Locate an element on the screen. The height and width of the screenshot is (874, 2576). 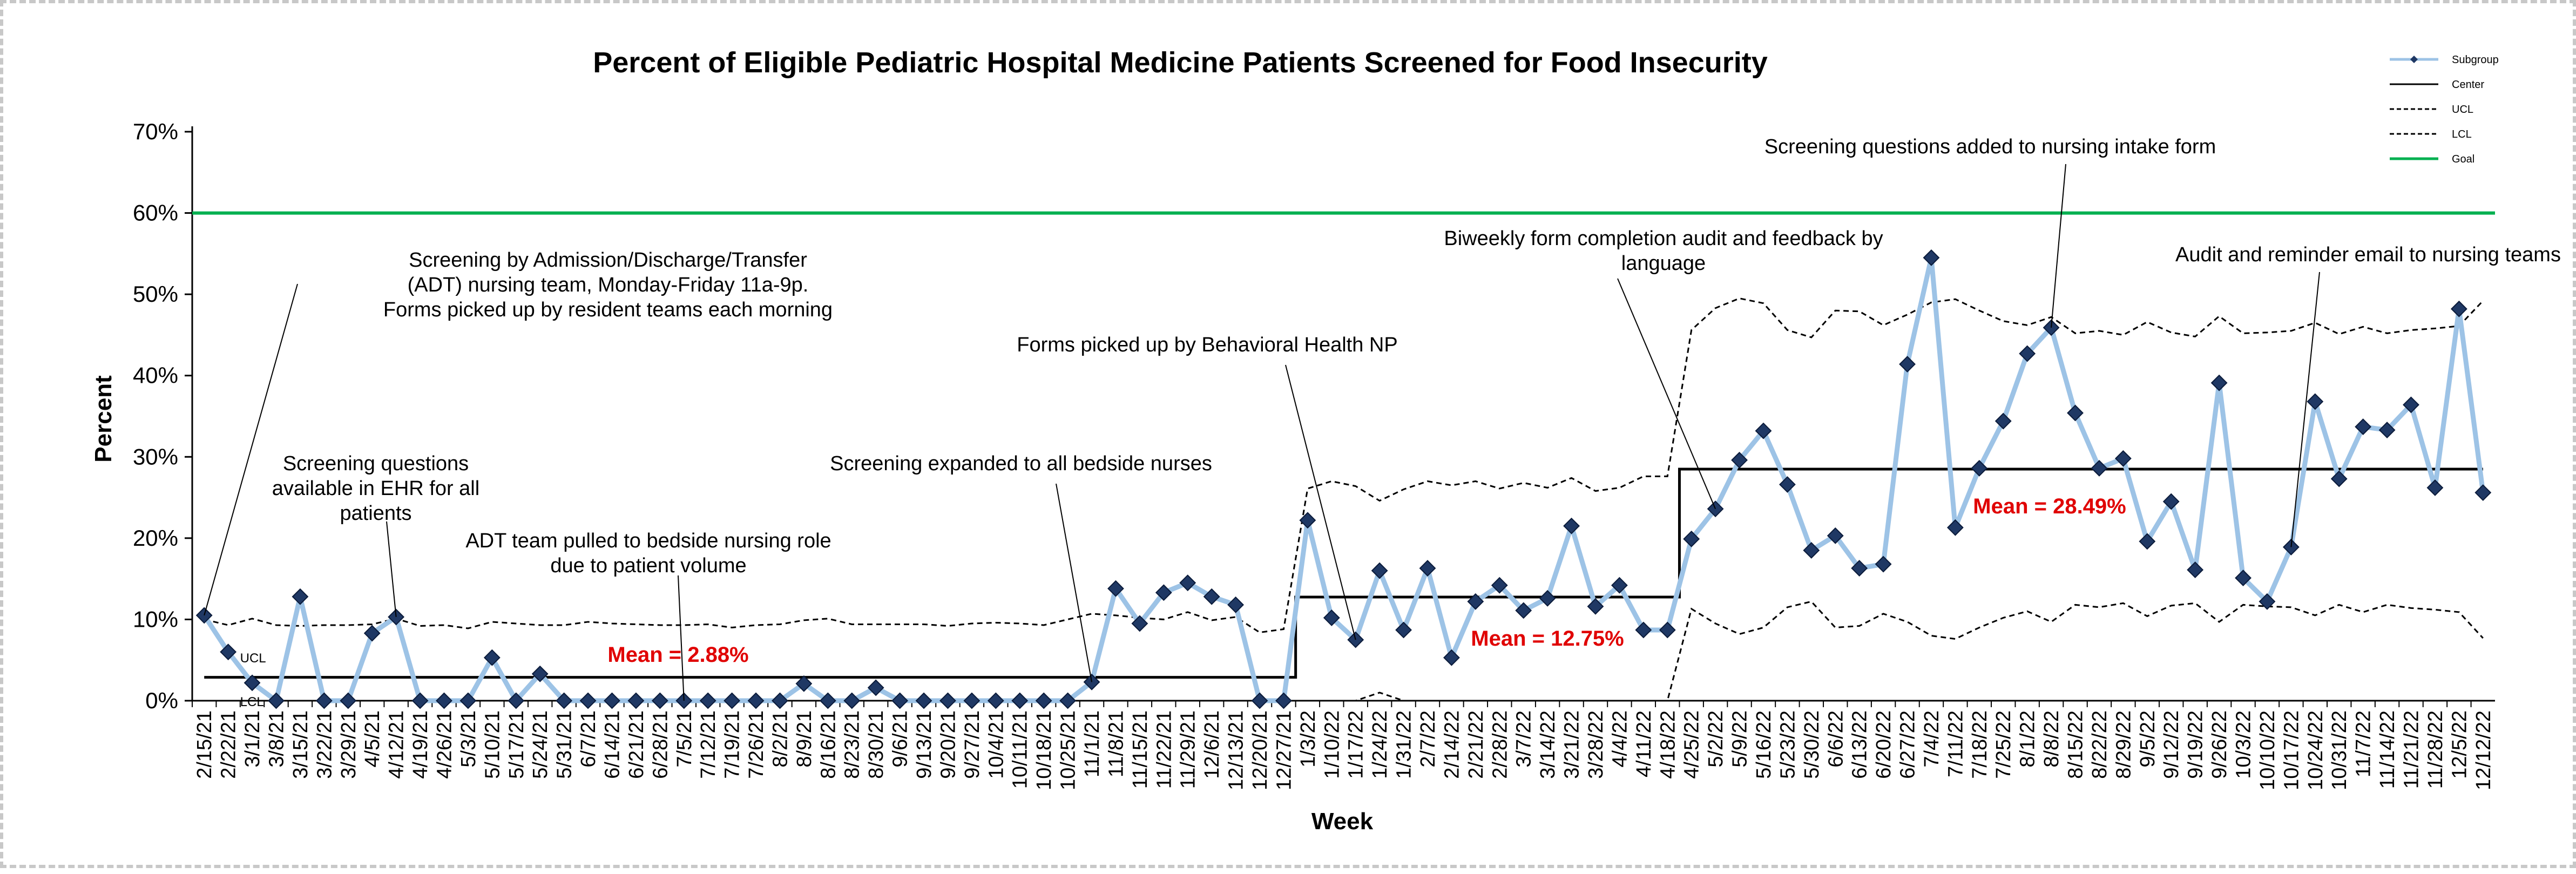
x-tick-label: 4/4/22 is located at coordinates (1619, 739).